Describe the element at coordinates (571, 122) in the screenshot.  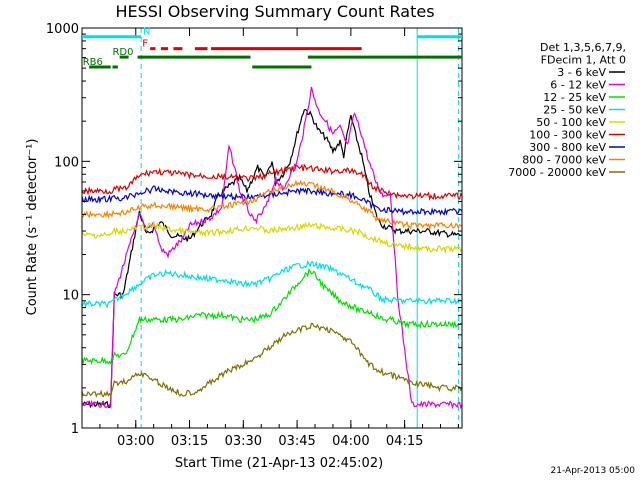
I see `legend-label-4: 50 - 100 keV` at that location.